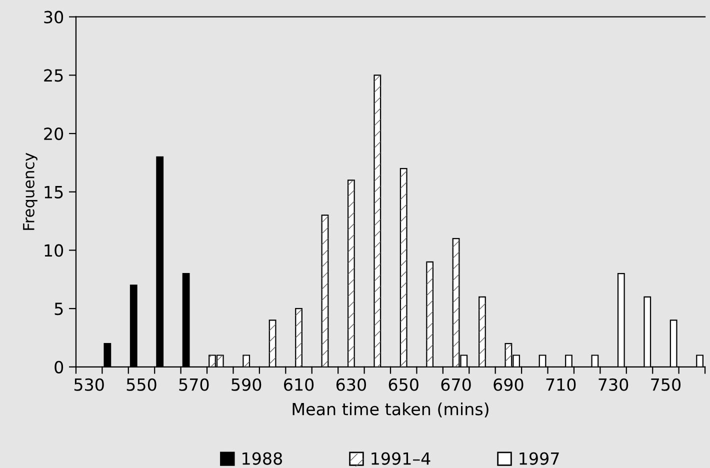  What do you see at coordinates (403, 384) in the screenshot?
I see `x-tick-label: 650` at bounding box center [403, 384].